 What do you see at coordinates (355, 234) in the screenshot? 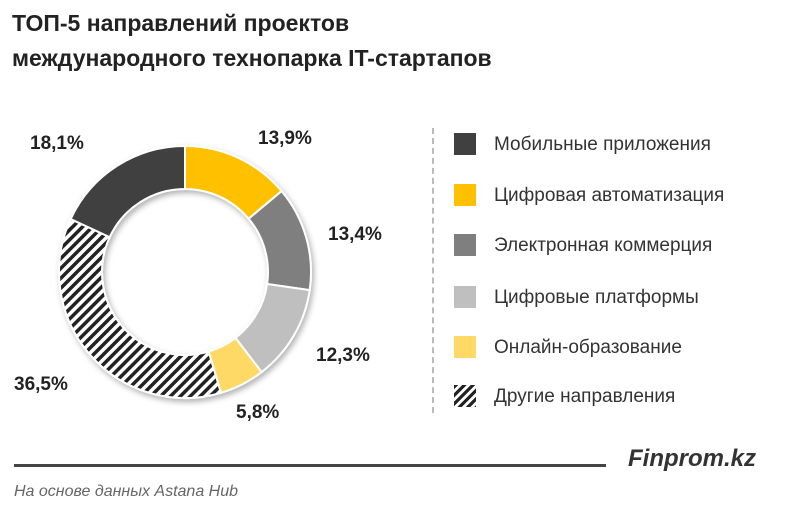
I see `data-label: 13,4%` at bounding box center [355, 234].